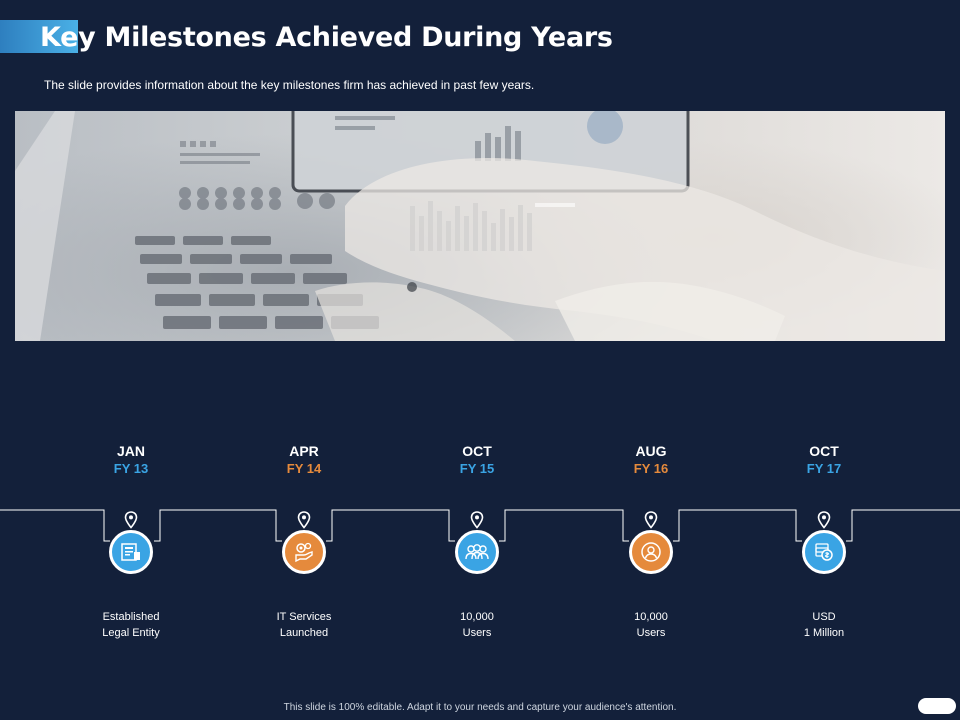 This screenshot has width=960, height=720. I want to click on milestone-desc-line: 1 Million, so click(824, 633).